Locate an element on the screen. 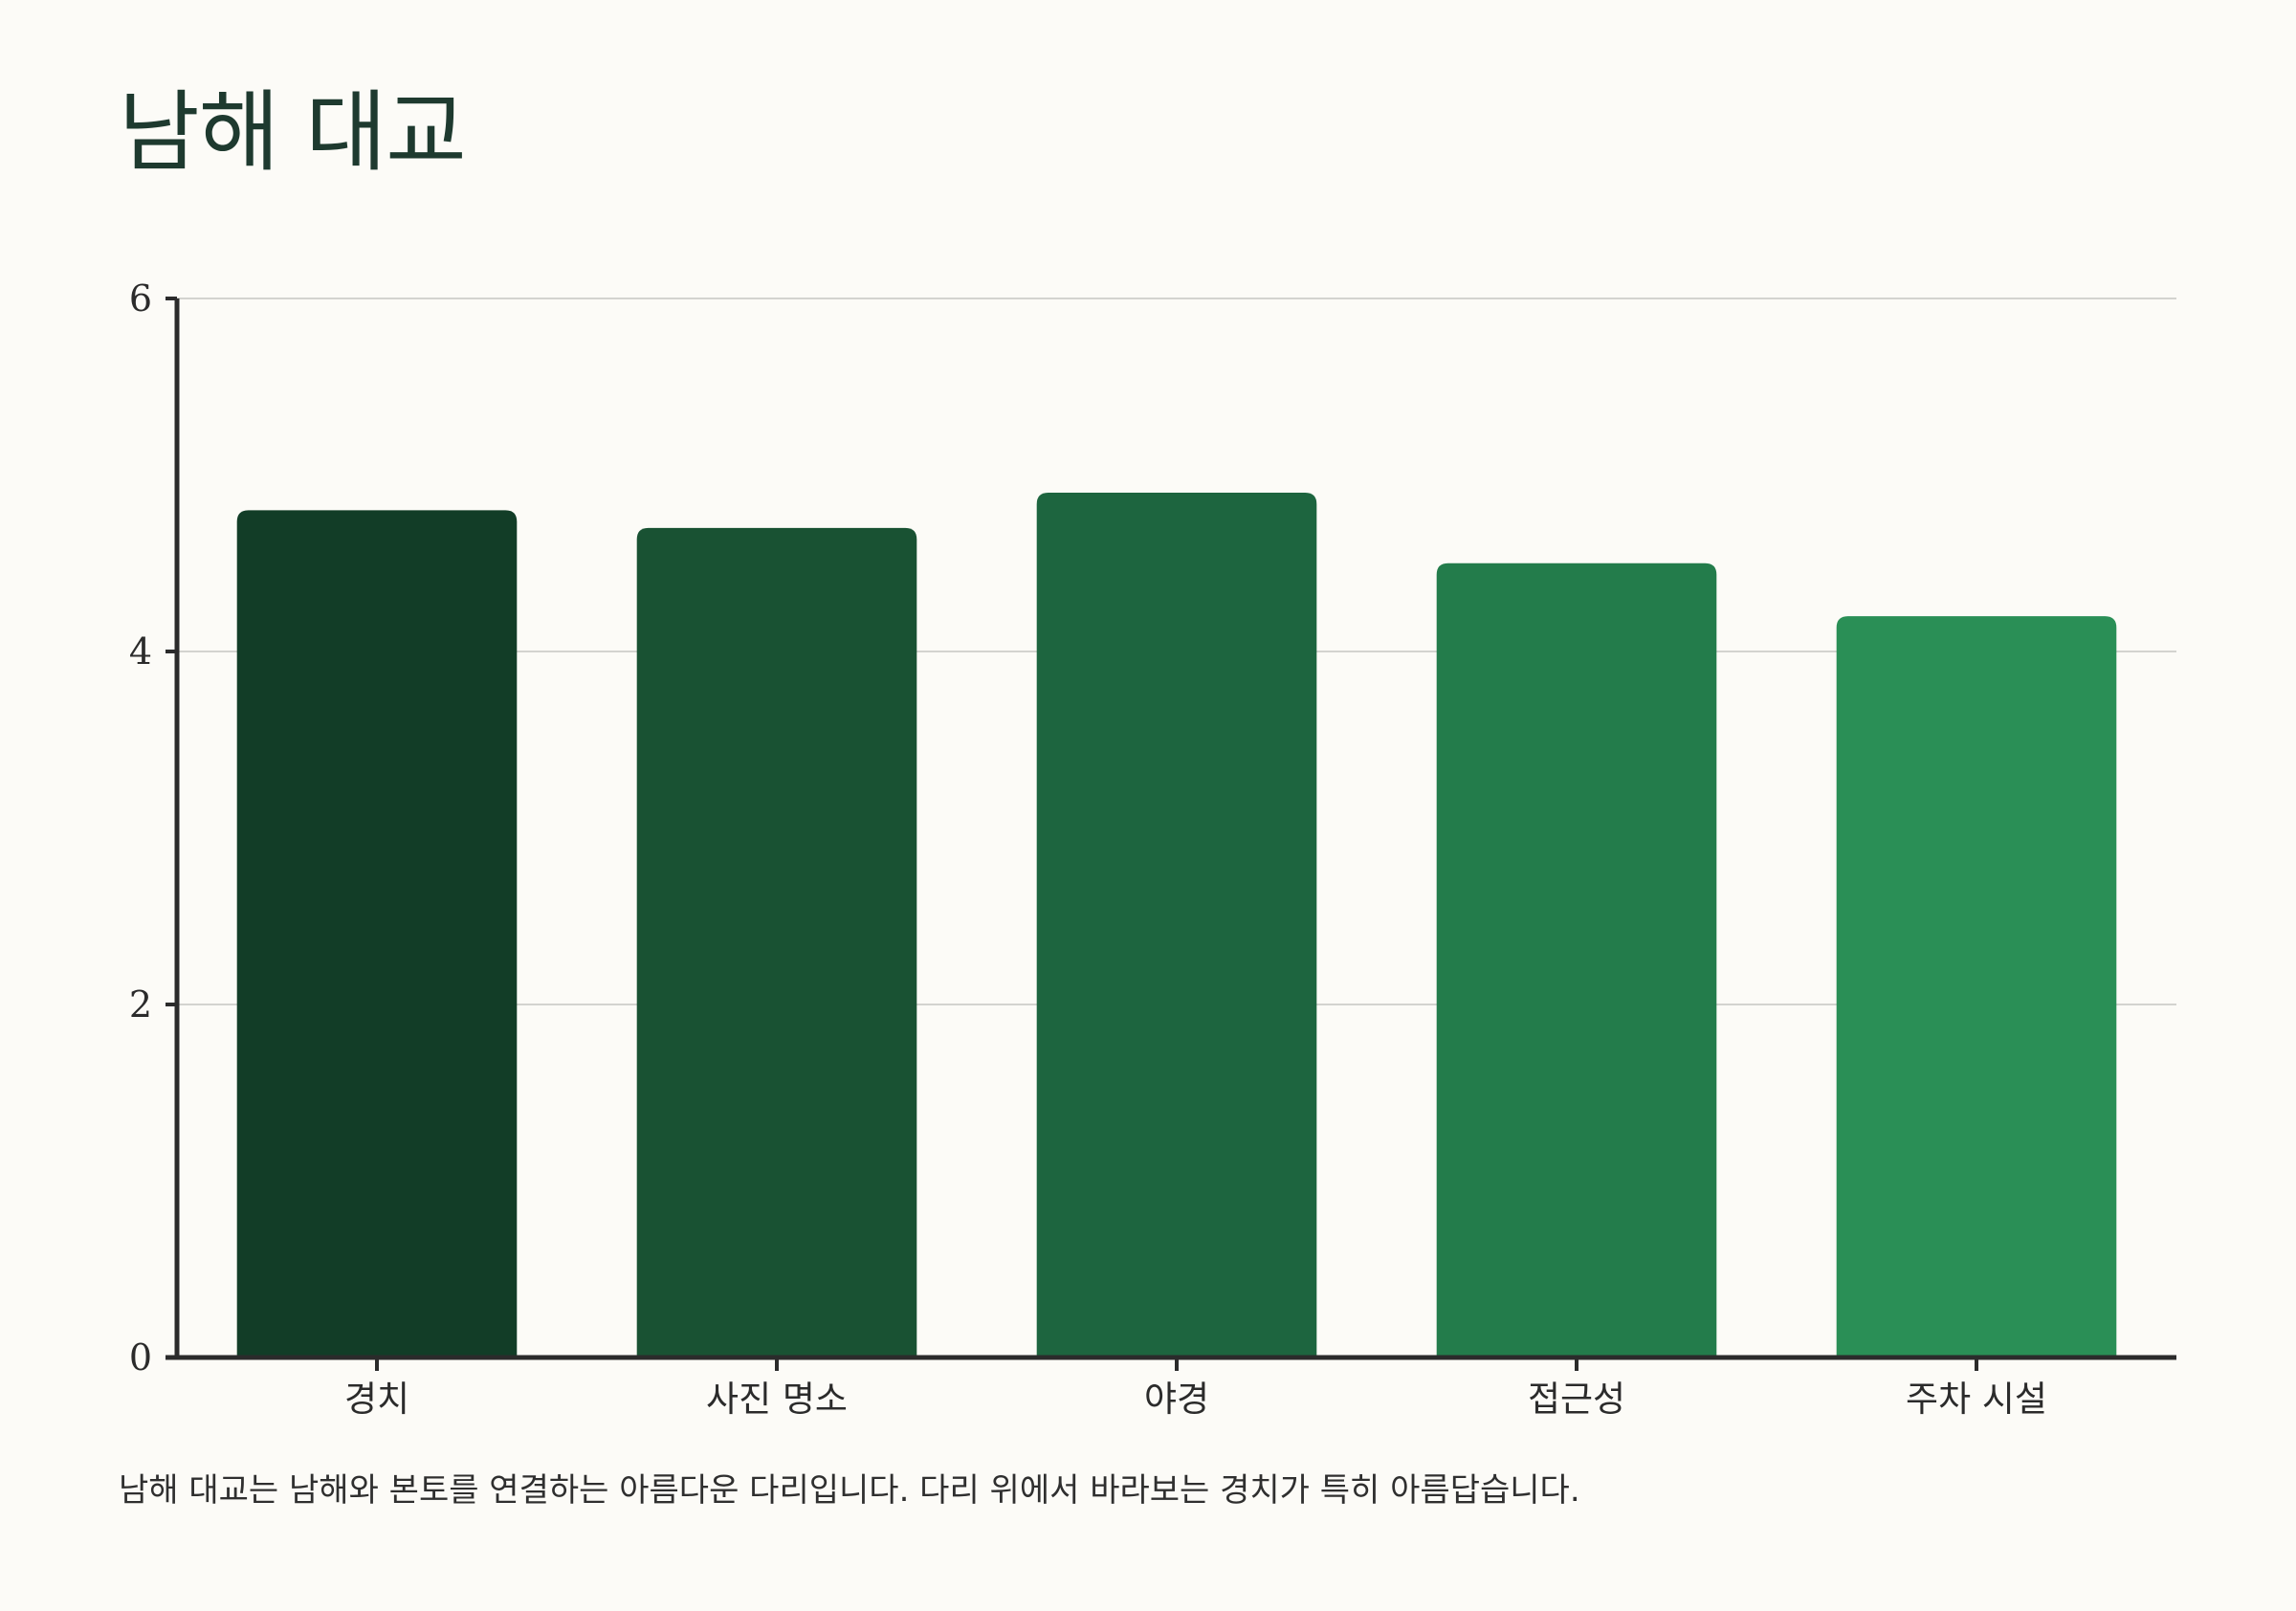 The width and height of the screenshot is (2296, 1611). x-tick-label: 주차 시설 is located at coordinates (1976, 1399).